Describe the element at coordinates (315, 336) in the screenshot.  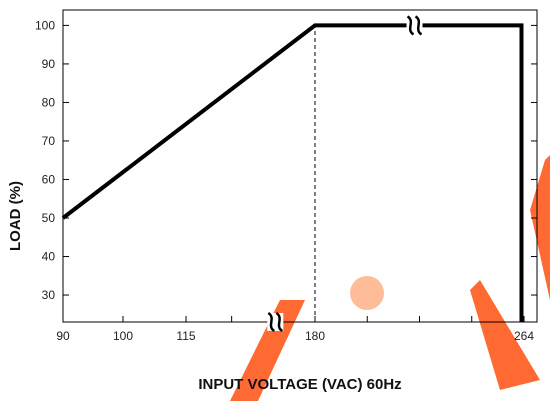
I see `x-tick-label: 180` at that location.